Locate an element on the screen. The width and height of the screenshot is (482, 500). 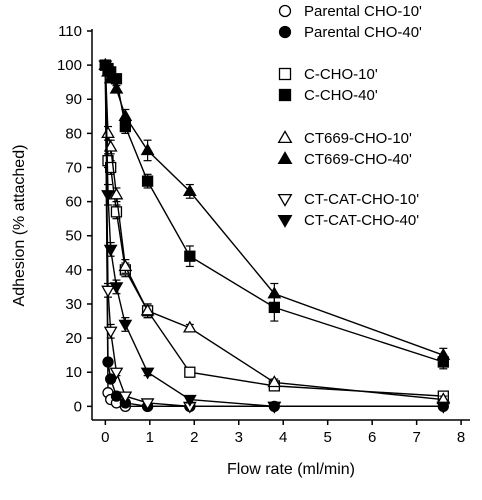
legend-label-5: CT669-CHO-40' is located at coordinates (358, 159).